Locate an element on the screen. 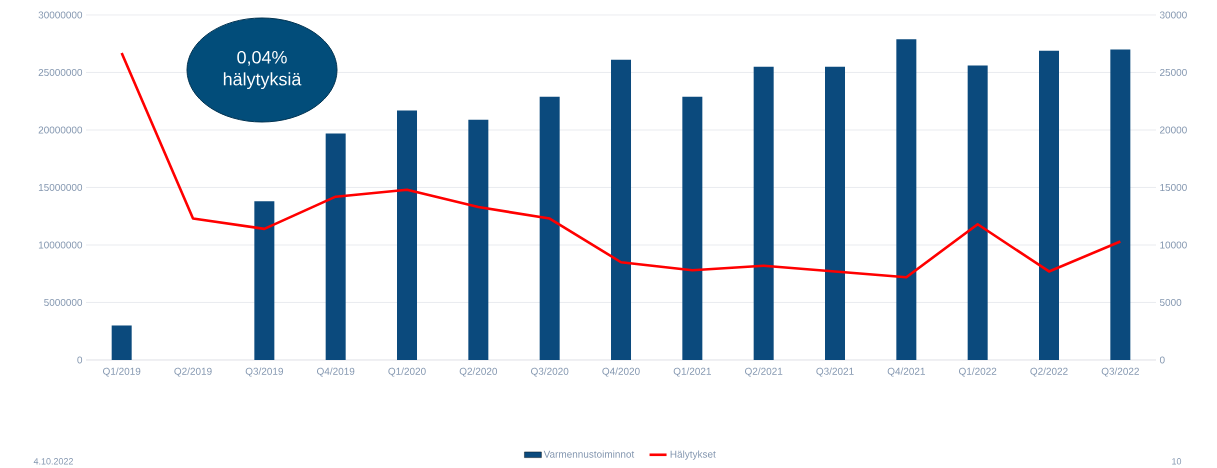 The width and height of the screenshot is (1217, 468). x-tick-label: Q3/2019 is located at coordinates (264, 372).